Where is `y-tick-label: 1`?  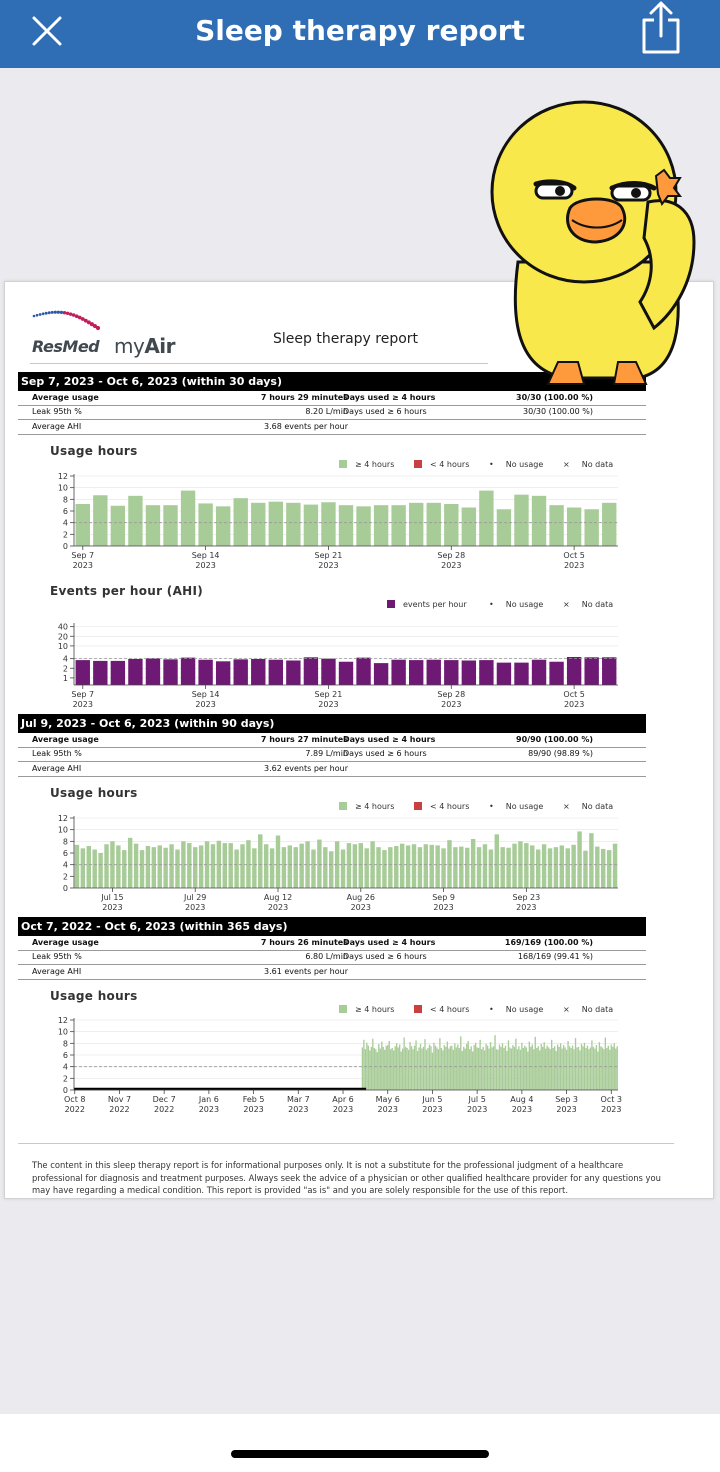 y-tick-label: 1 is located at coordinates (65, 678).